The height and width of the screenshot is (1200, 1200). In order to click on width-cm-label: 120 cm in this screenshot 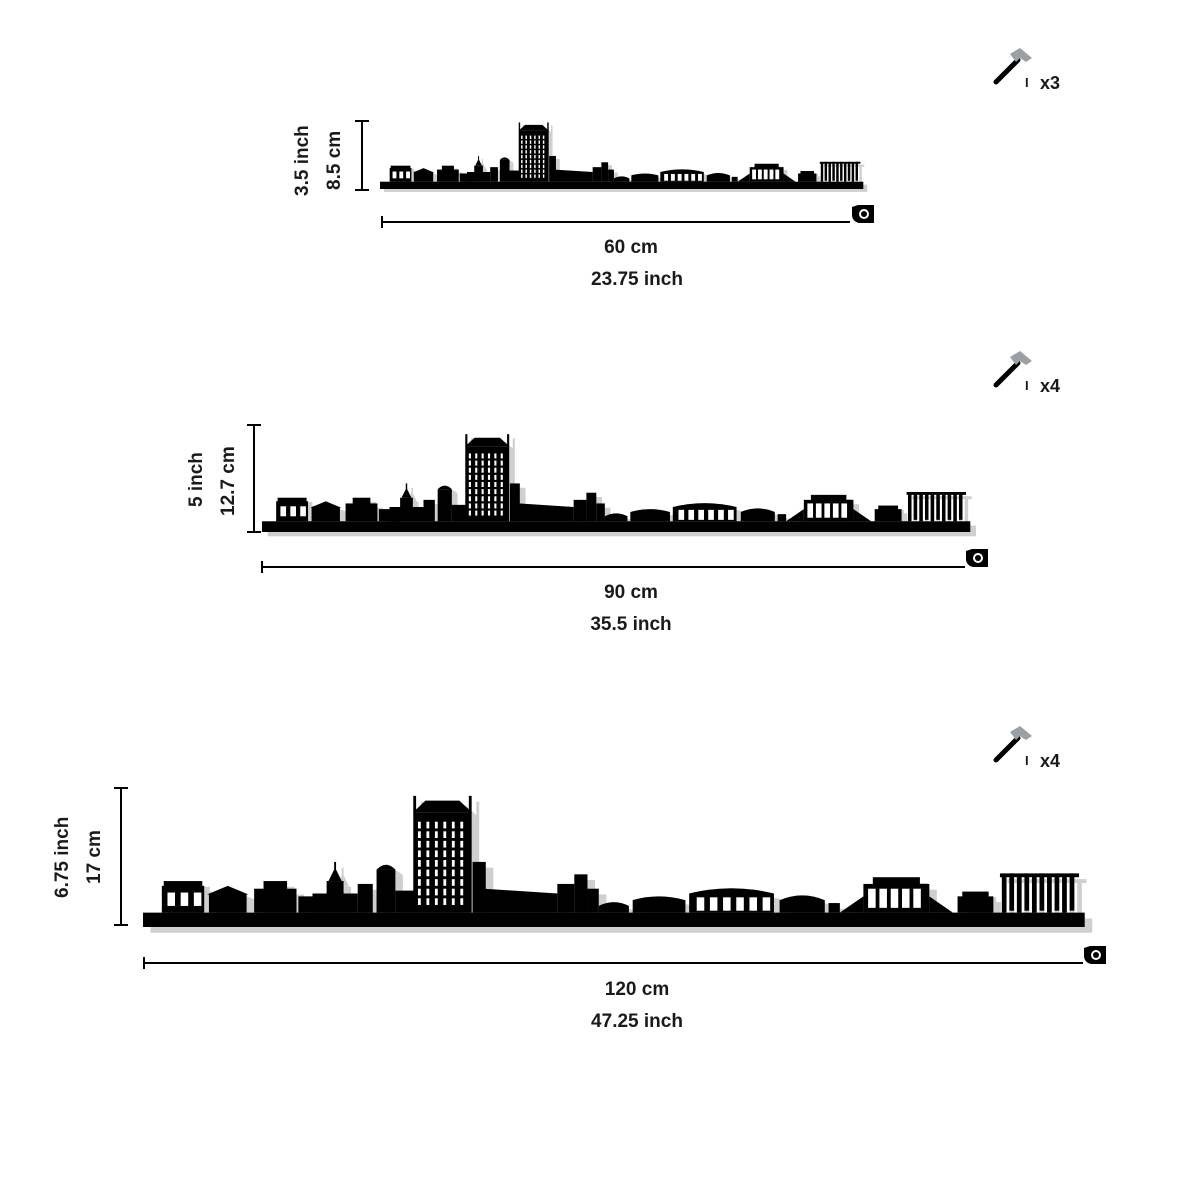, I will do `click(637, 989)`.